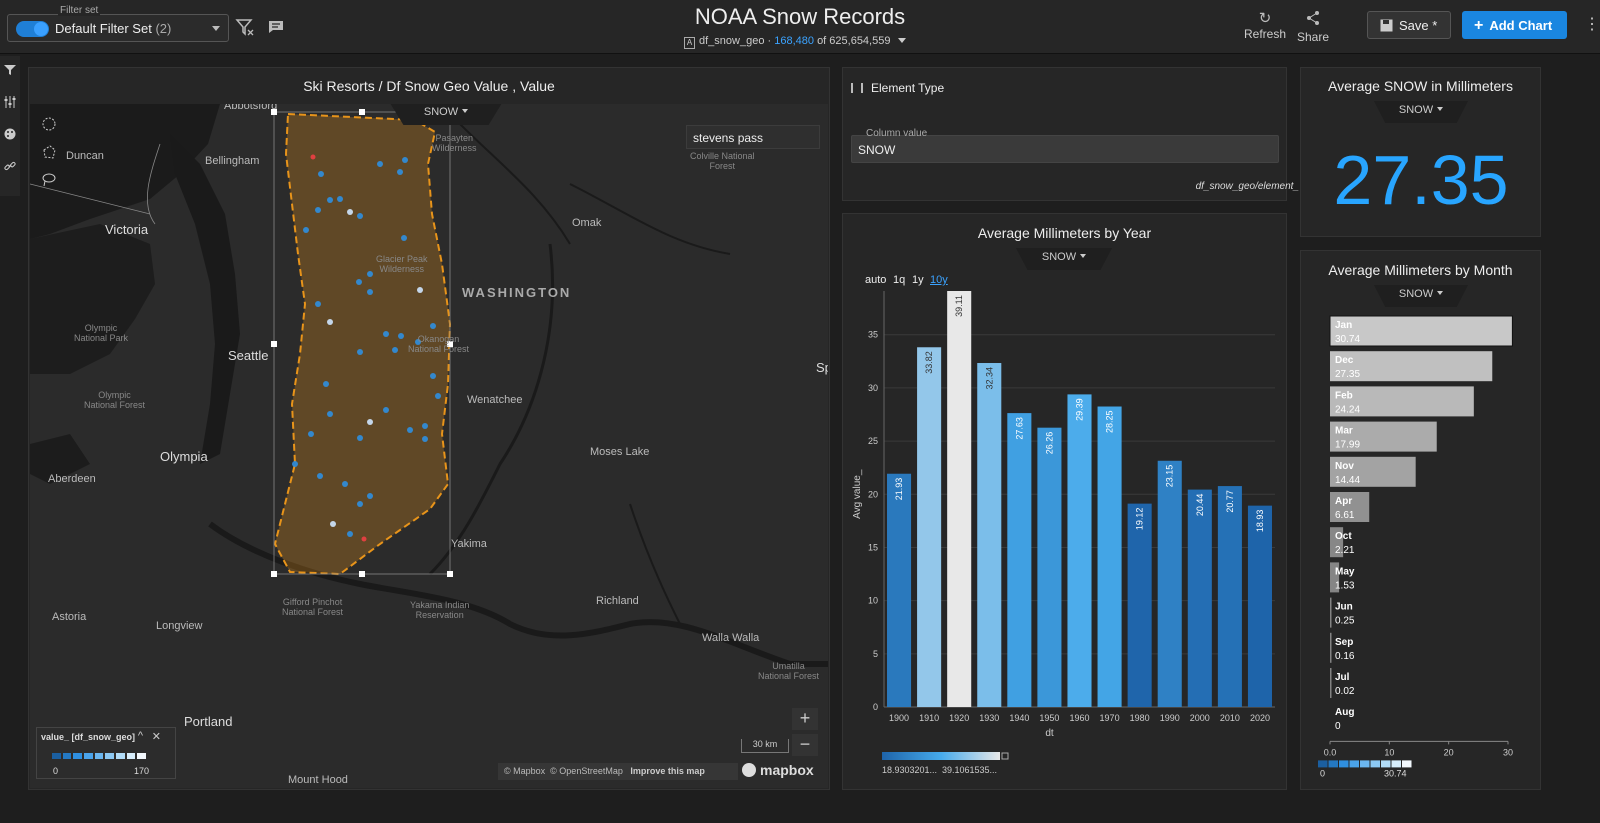 The height and width of the screenshot is (823, 1600). What do you see at coordinates (941, 756) in the screenshot?
I see `color-scale-bar` at bounding box center [941, 756].